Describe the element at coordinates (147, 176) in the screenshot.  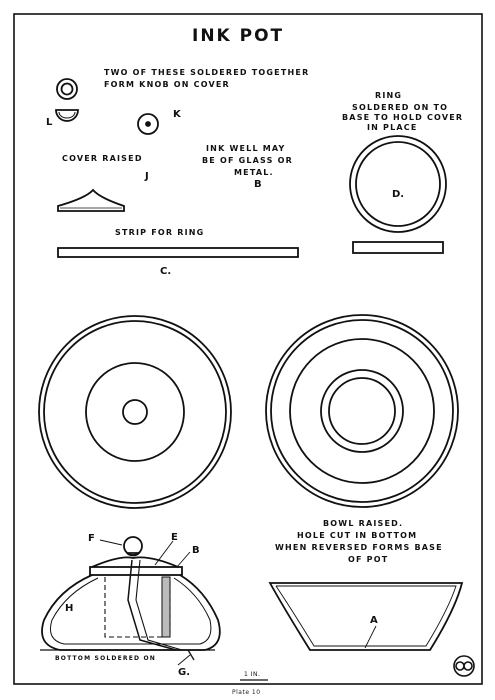
I see `letter-j: J` at that location.